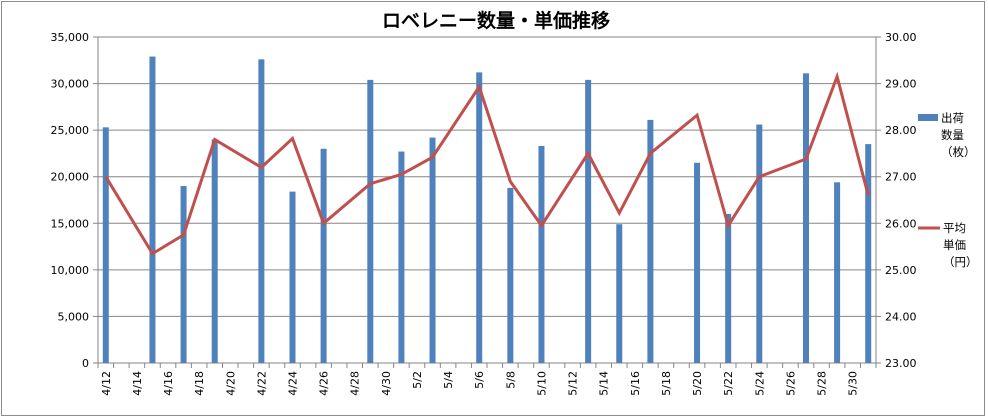 The image size is (988, 419). What do you see at coordinates (790, 383) in the screenshot?
I see `x-tick-label: 5/26` at bounding box center [790, 383].